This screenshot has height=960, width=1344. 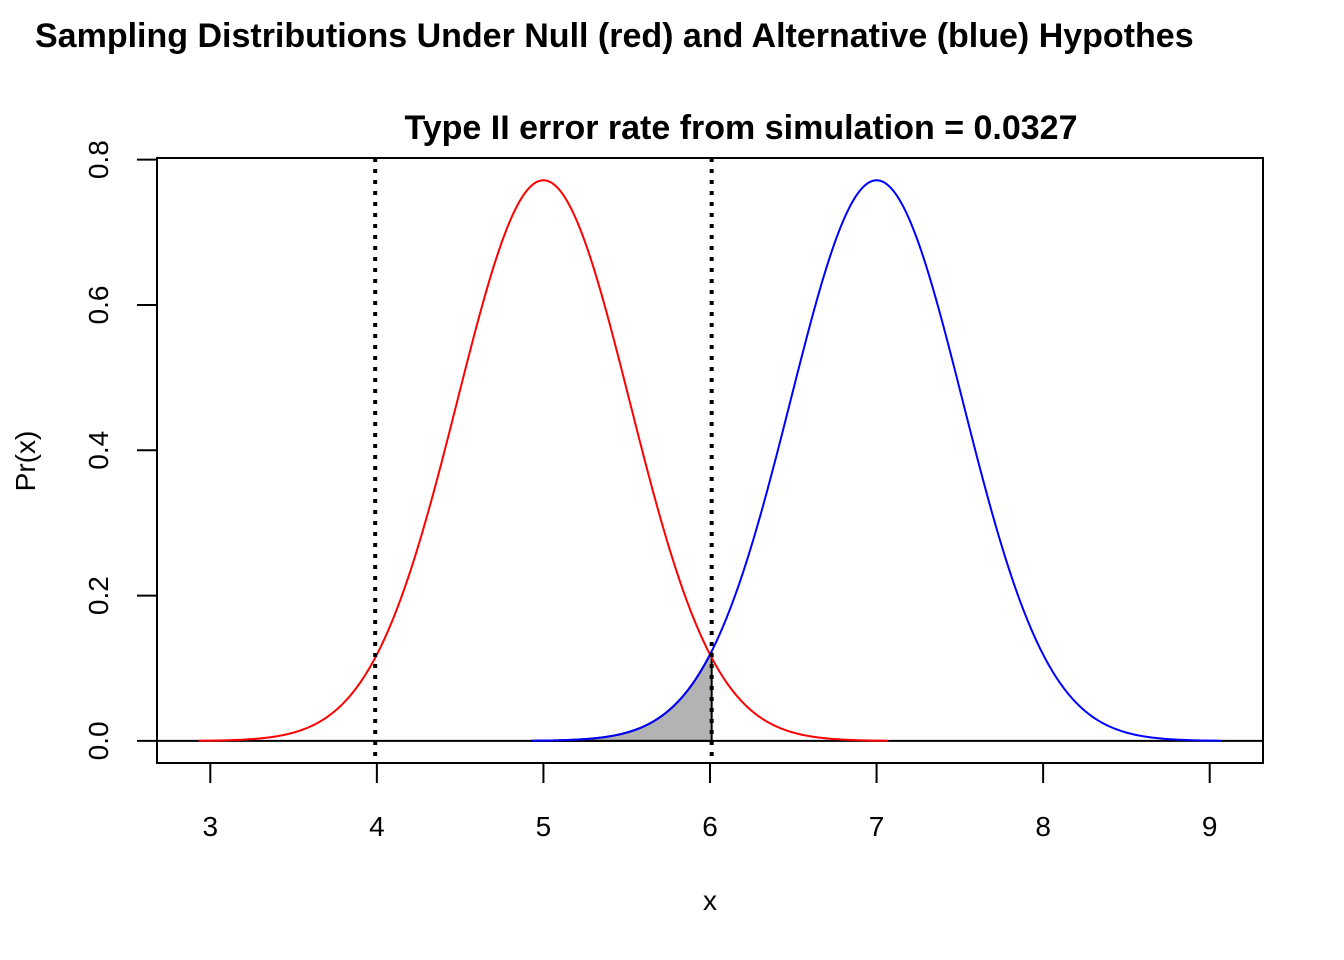 What do you see at coordinates (1043, 826) in the screenshot?
I see `x-tick-label: 8` at bounding box center [1043, 826].